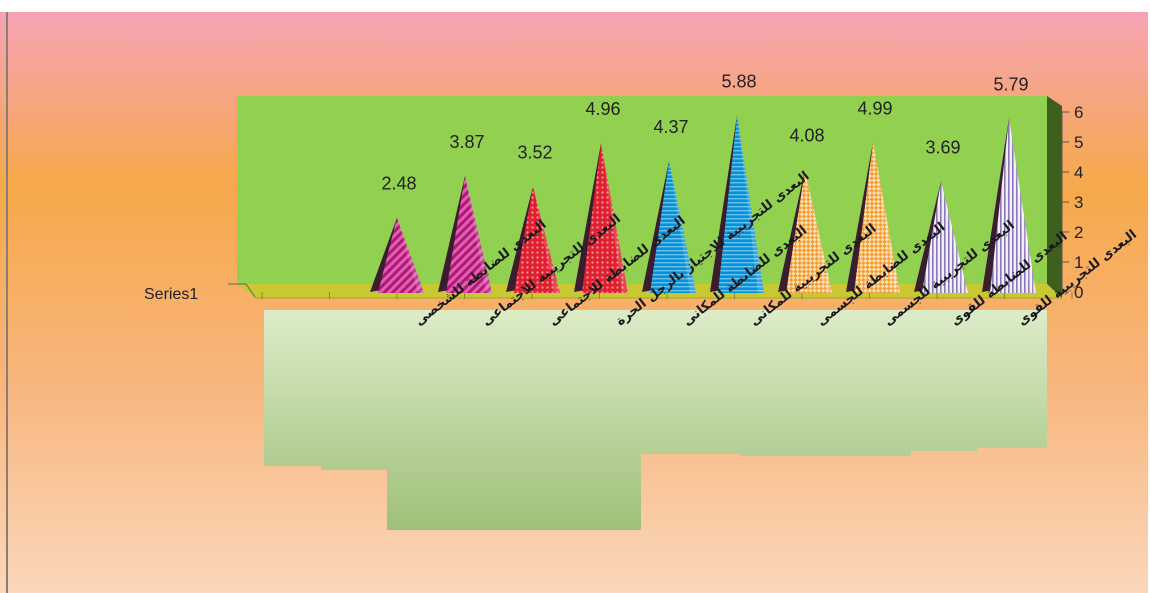  Describe the element at coordinates (602, 109) in the screenshot. I see `data-label: 4.96` at that location.